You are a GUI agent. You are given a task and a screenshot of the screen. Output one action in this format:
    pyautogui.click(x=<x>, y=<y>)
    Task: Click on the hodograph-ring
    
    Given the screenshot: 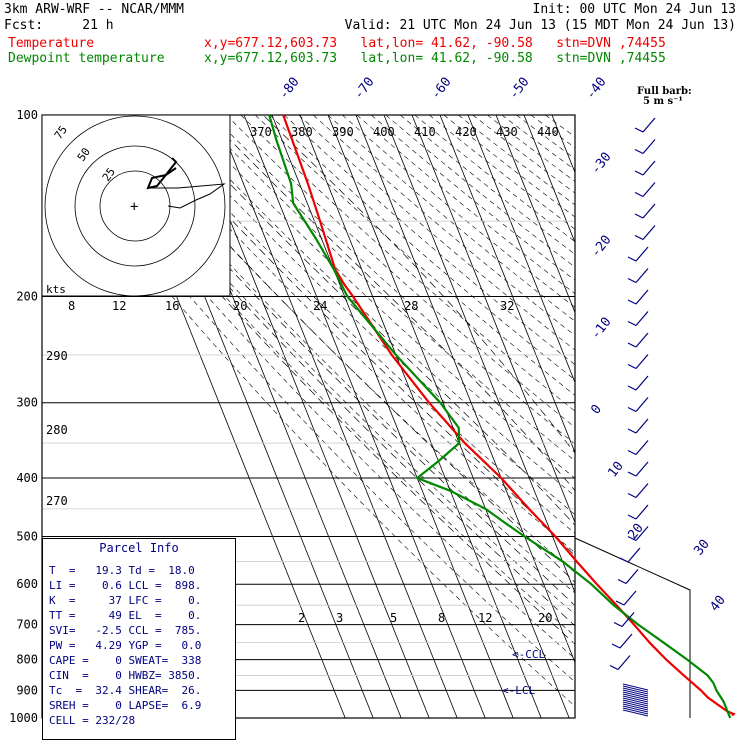 What is the action you would take?
    pyautogui.click(x=135, y=206)
    